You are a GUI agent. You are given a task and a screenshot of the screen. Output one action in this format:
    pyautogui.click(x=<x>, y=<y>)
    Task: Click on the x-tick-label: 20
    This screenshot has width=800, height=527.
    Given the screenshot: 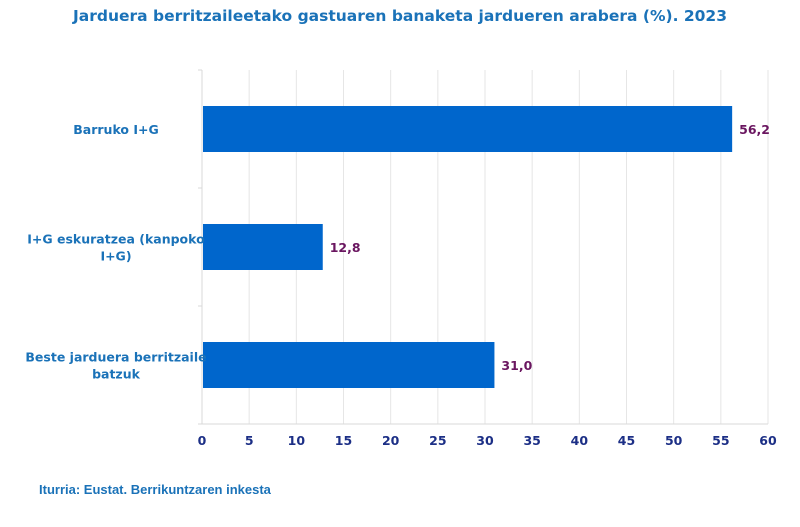 What is the action you would take?
    pyautogui.click(x=391, y=440)
    